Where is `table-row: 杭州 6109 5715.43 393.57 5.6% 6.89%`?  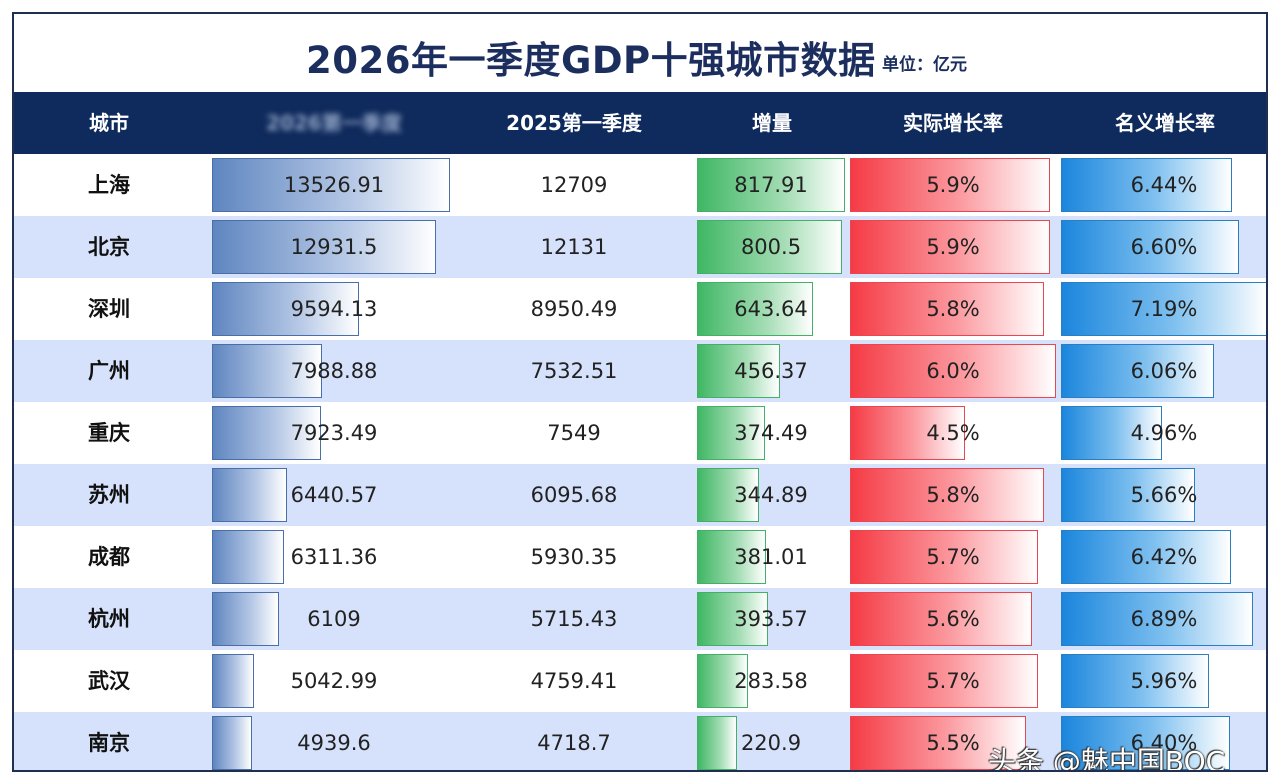
table-row: 杭州 6109 5715.43 393.57 5.6% 6.89% is located at coordinates (640, 619).